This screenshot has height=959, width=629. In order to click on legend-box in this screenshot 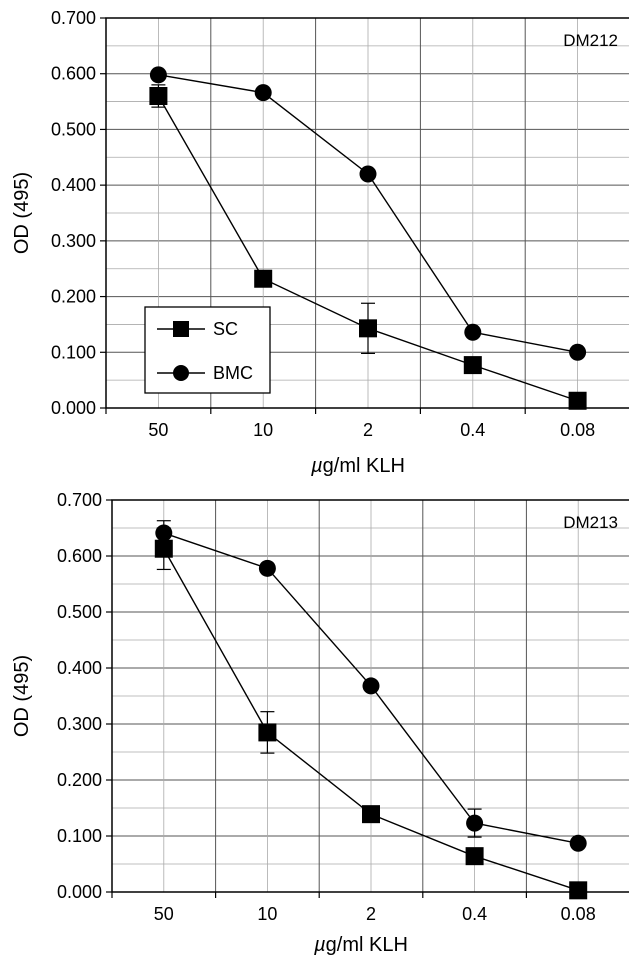, I will do `click(207, 350)`.